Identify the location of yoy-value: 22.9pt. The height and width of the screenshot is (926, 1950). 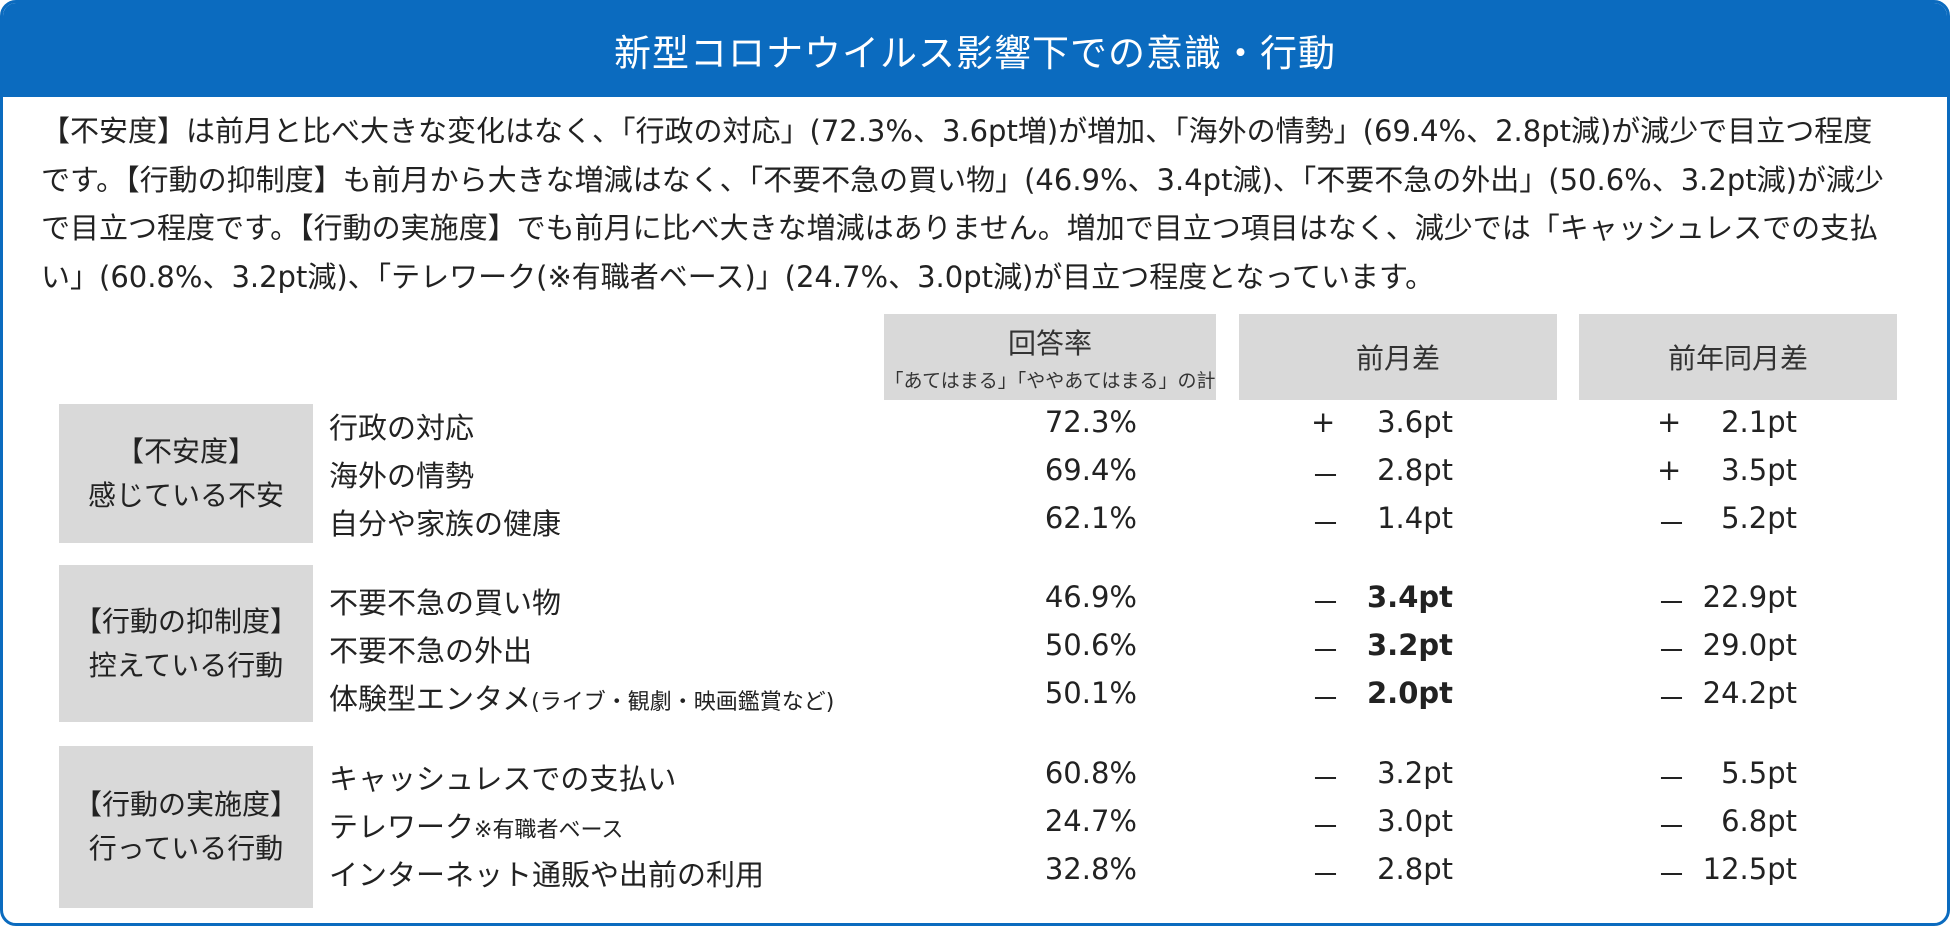
(1749, 597).